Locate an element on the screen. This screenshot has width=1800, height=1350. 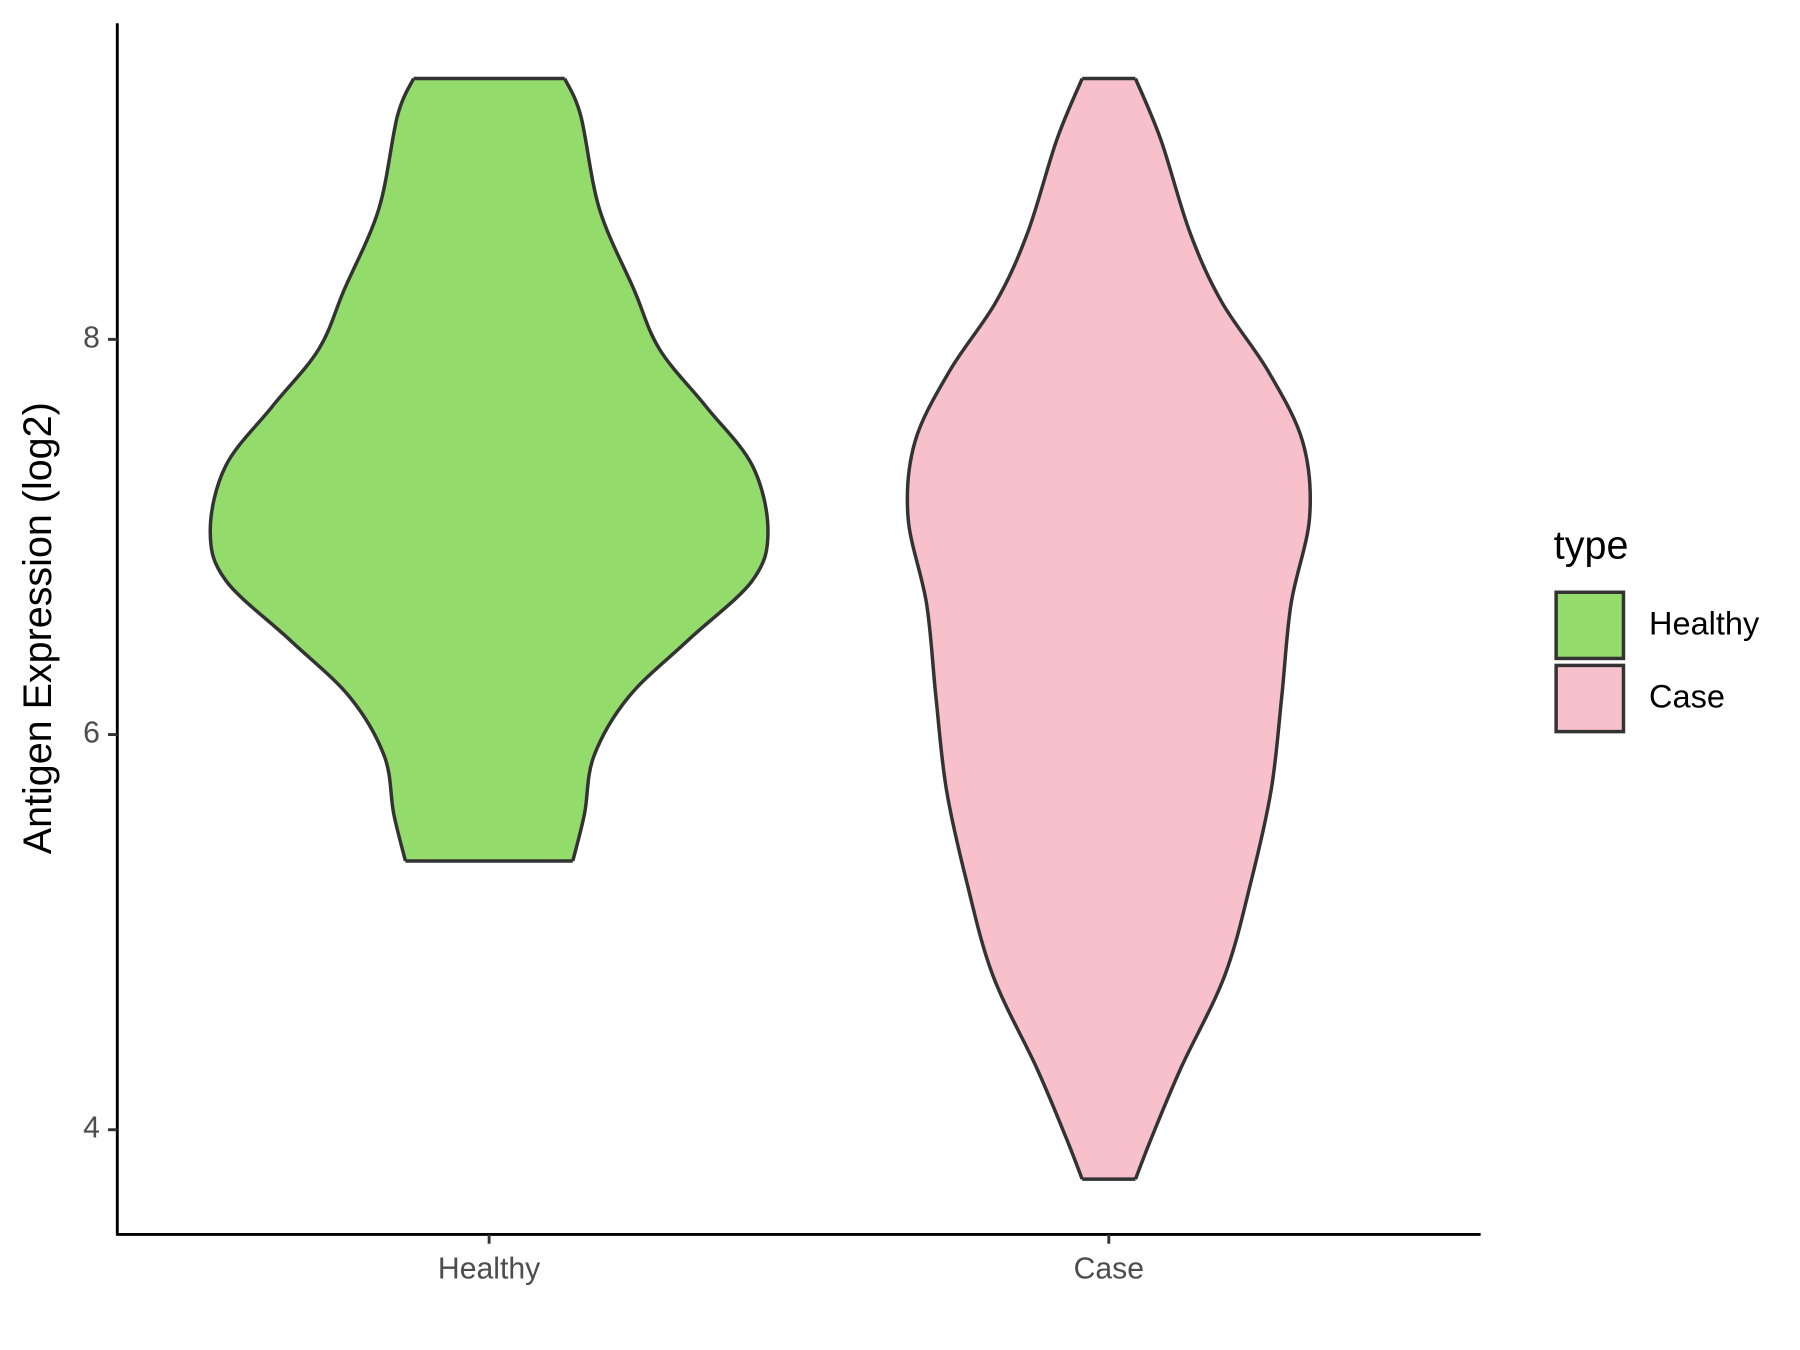
legend-label: Case is located at coordinates (1687, 697).